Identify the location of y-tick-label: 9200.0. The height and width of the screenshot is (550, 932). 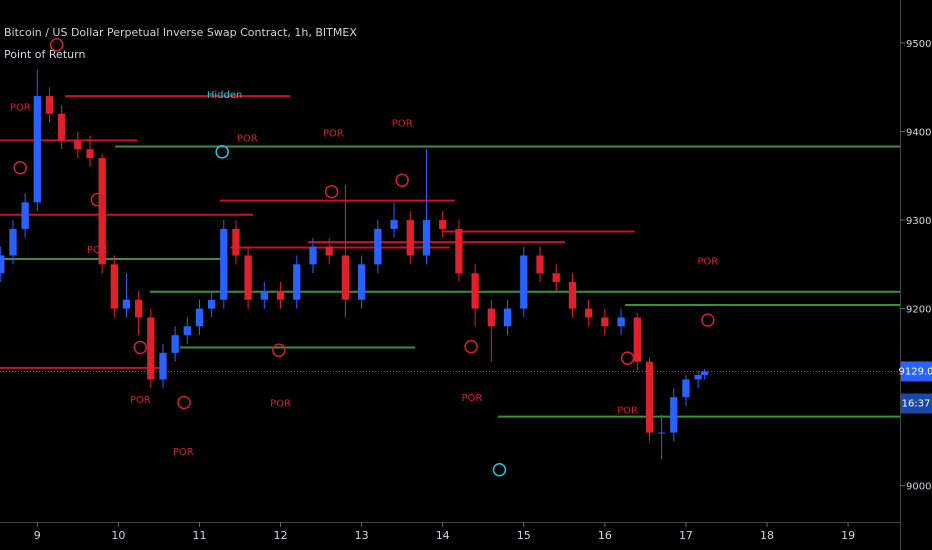
(919, 310).